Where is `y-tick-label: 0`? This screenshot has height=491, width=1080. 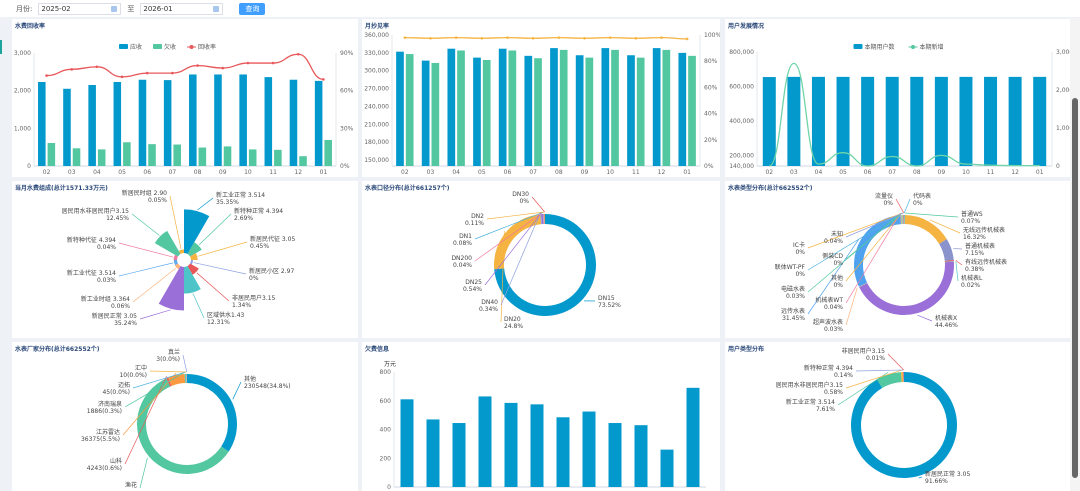
y-tick-label: 0 is located at coordinates (389, 487).